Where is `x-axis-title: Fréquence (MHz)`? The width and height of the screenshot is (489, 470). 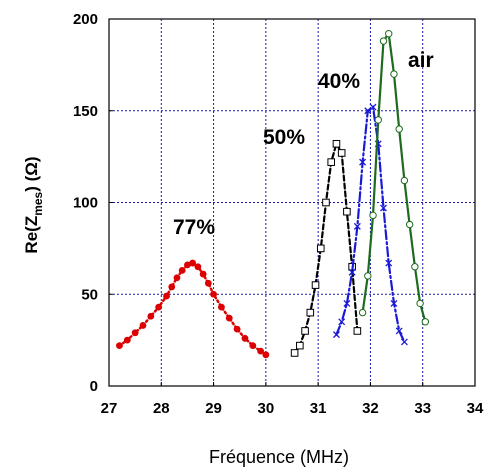
x-axis-title: Fréquence (MHz) is located at coordinates (279, 457).